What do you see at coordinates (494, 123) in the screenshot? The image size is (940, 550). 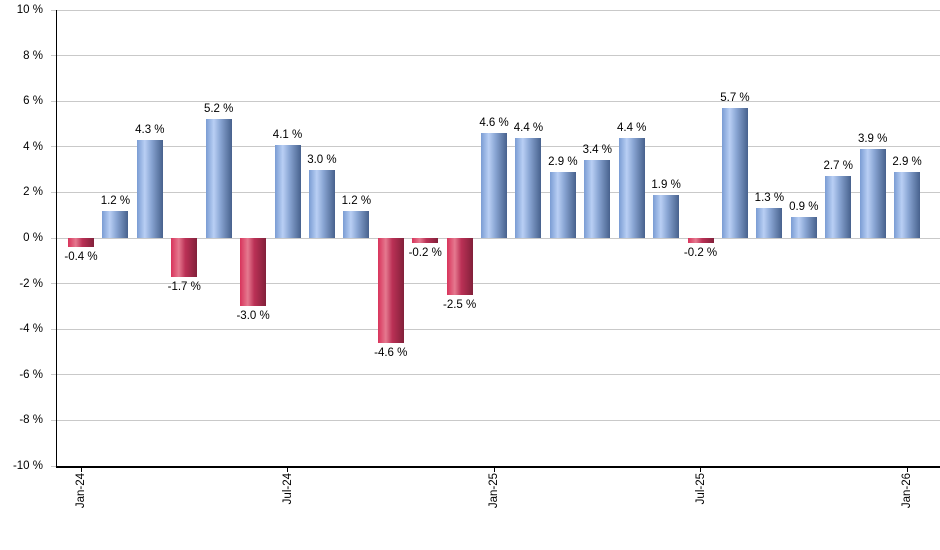 I see `bar-value-label: 4.6 %` at bounding box center [494, 123].